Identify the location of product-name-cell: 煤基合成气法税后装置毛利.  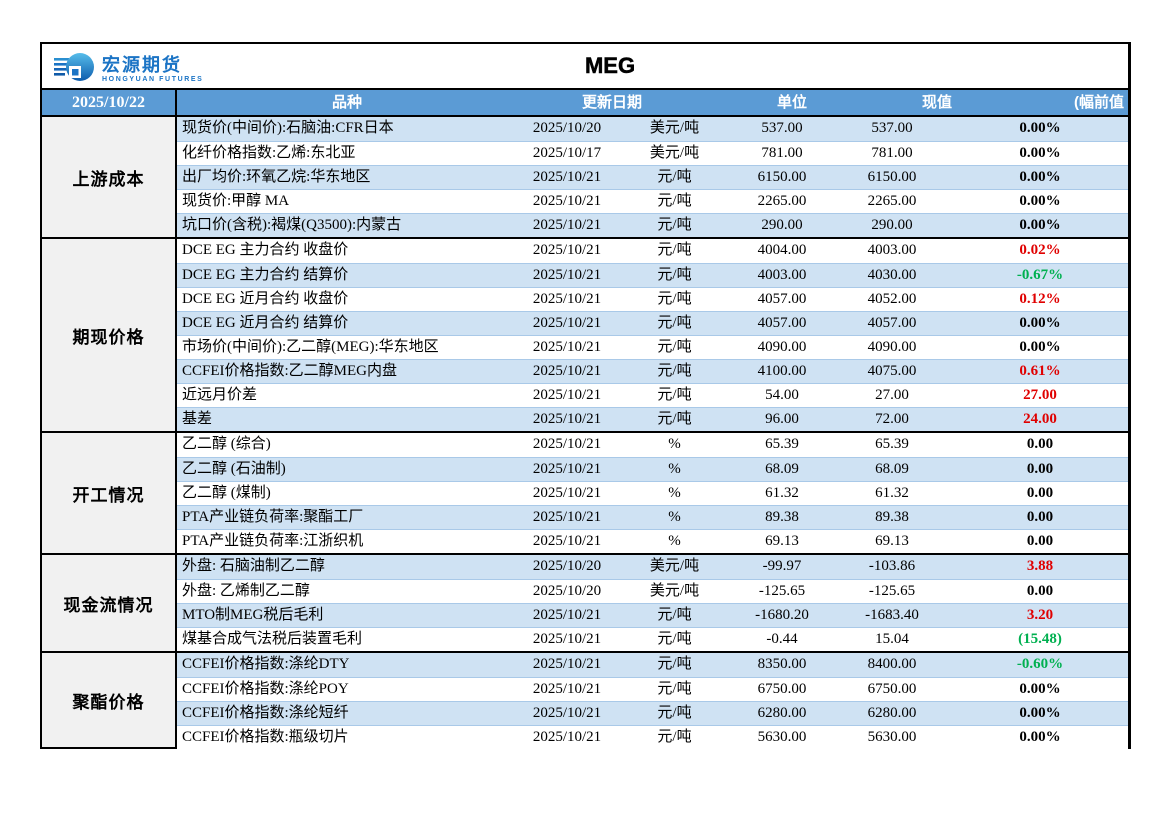
(272, 639).